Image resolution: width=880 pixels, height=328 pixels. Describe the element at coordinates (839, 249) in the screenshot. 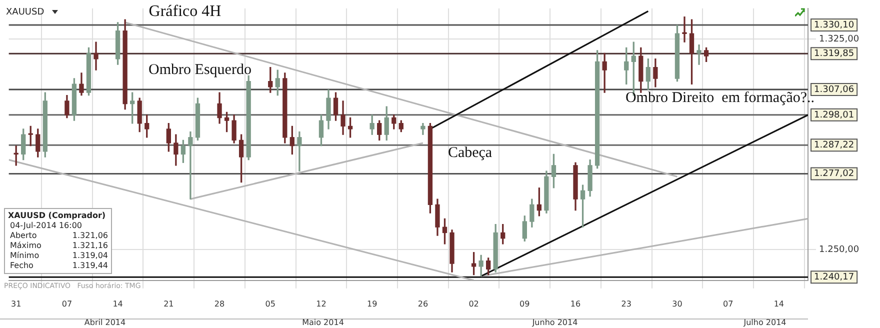

I see `y-tick-label: 1.250,00` at that location.